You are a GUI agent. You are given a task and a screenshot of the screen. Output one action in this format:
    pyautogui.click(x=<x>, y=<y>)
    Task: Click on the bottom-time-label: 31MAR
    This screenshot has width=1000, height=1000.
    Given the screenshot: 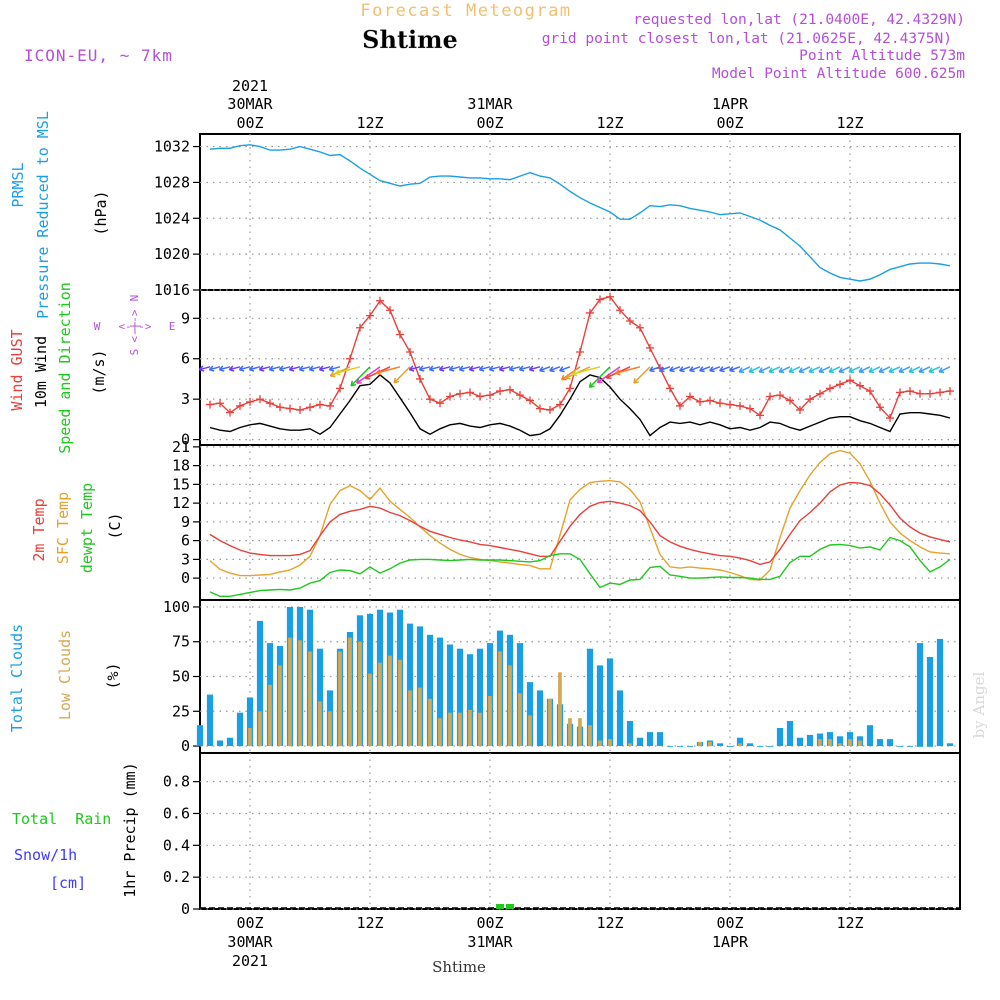 What is the action you would take?
    pyautogui.click(x=490, y=942)
    